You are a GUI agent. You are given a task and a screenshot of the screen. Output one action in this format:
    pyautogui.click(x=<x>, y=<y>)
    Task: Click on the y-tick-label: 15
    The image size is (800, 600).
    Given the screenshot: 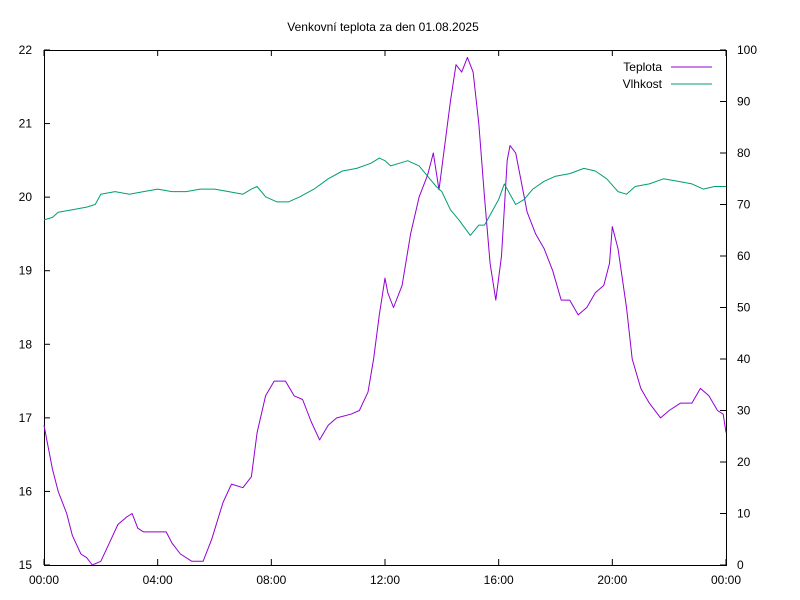 What is the action you would take?
    pyautogui.click(x=26, y=565)
    